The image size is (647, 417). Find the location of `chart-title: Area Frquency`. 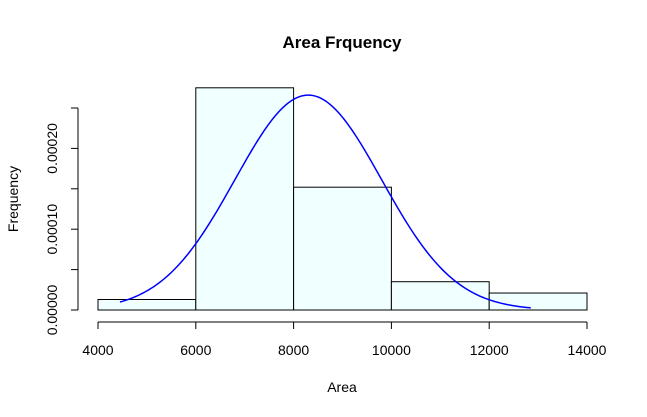

chart-title: Area Frquency is located at coordinates (342, 42).